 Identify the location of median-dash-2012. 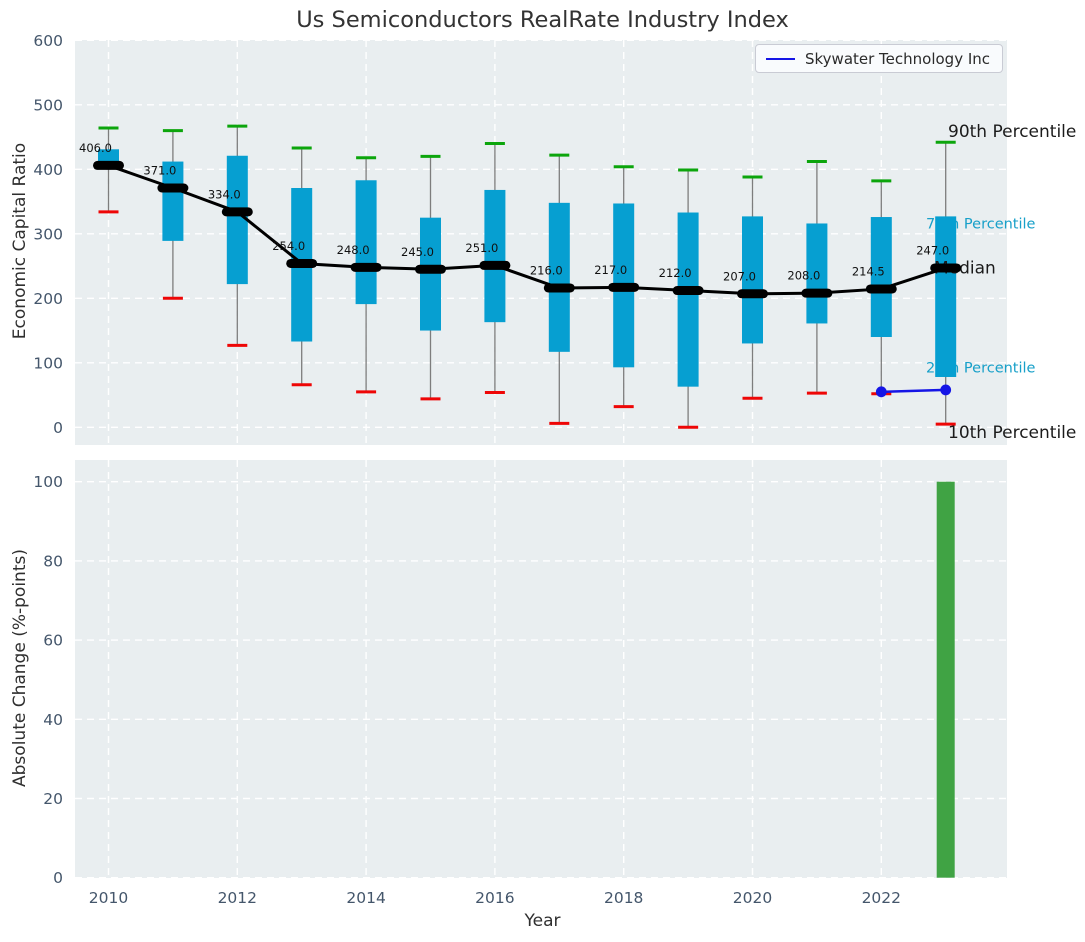
(237, 212).